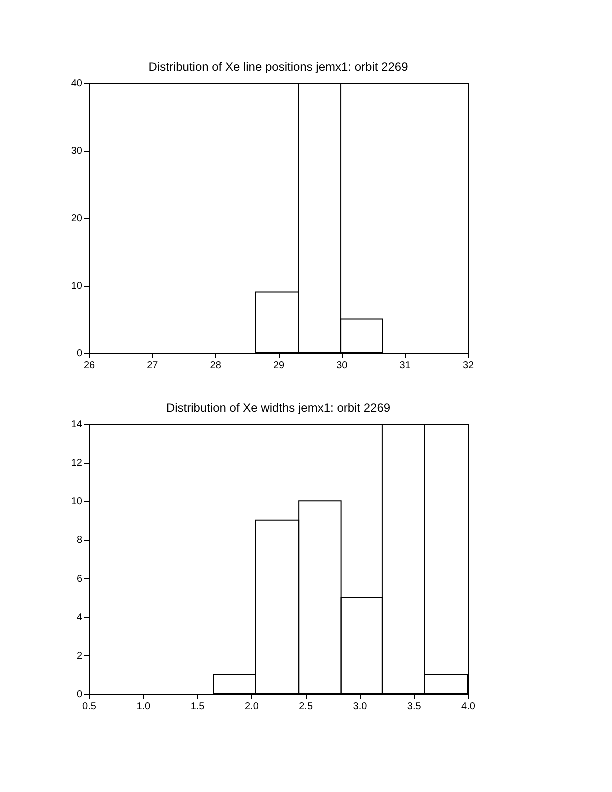  I want to click on x-tick-label: 3.5, so click(414, 707).